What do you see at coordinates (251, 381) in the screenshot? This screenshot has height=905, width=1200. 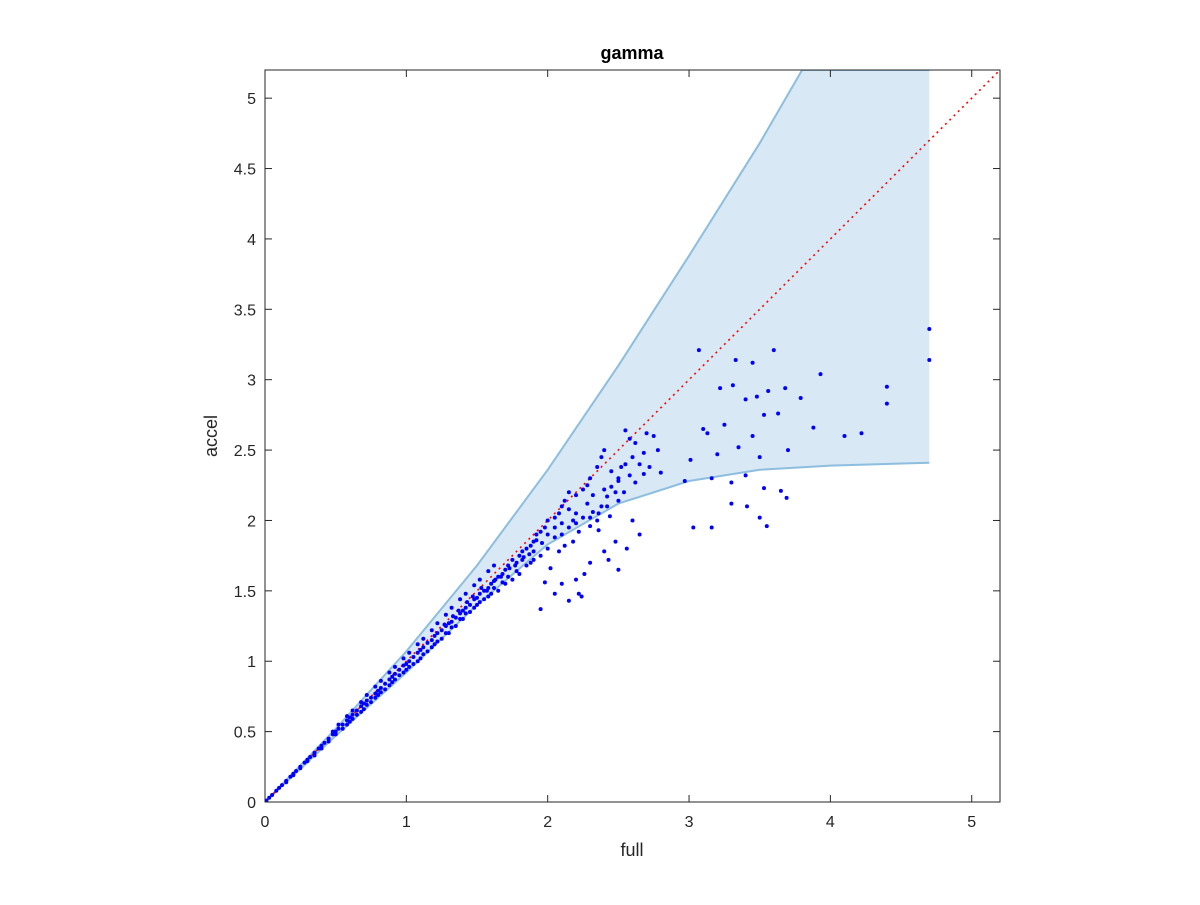 I see `y-tick-label: 3` at bounding box center [251, 381].